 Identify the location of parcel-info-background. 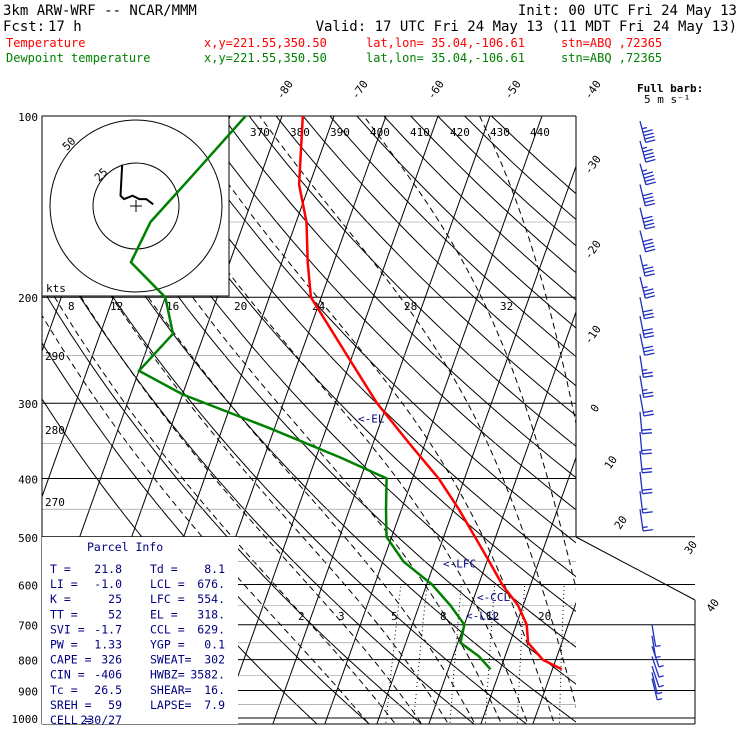
(140, 630).